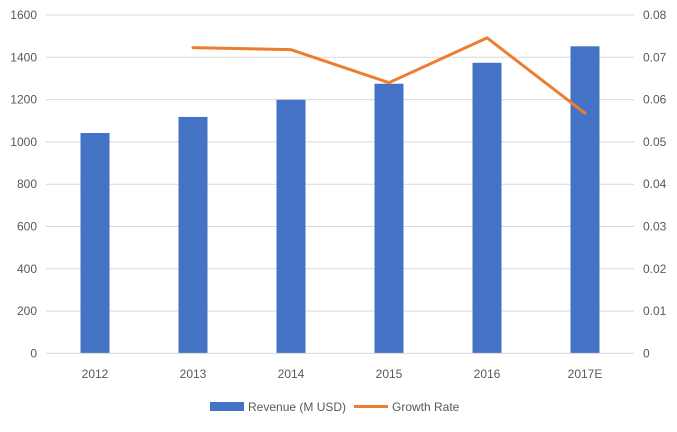 The width and height of the screenshot is (677, 432). What do you see at coordinates (655, 15) in the screenshot?
I see `right-tick-label: 0.08` at bounding box center [655, 15].